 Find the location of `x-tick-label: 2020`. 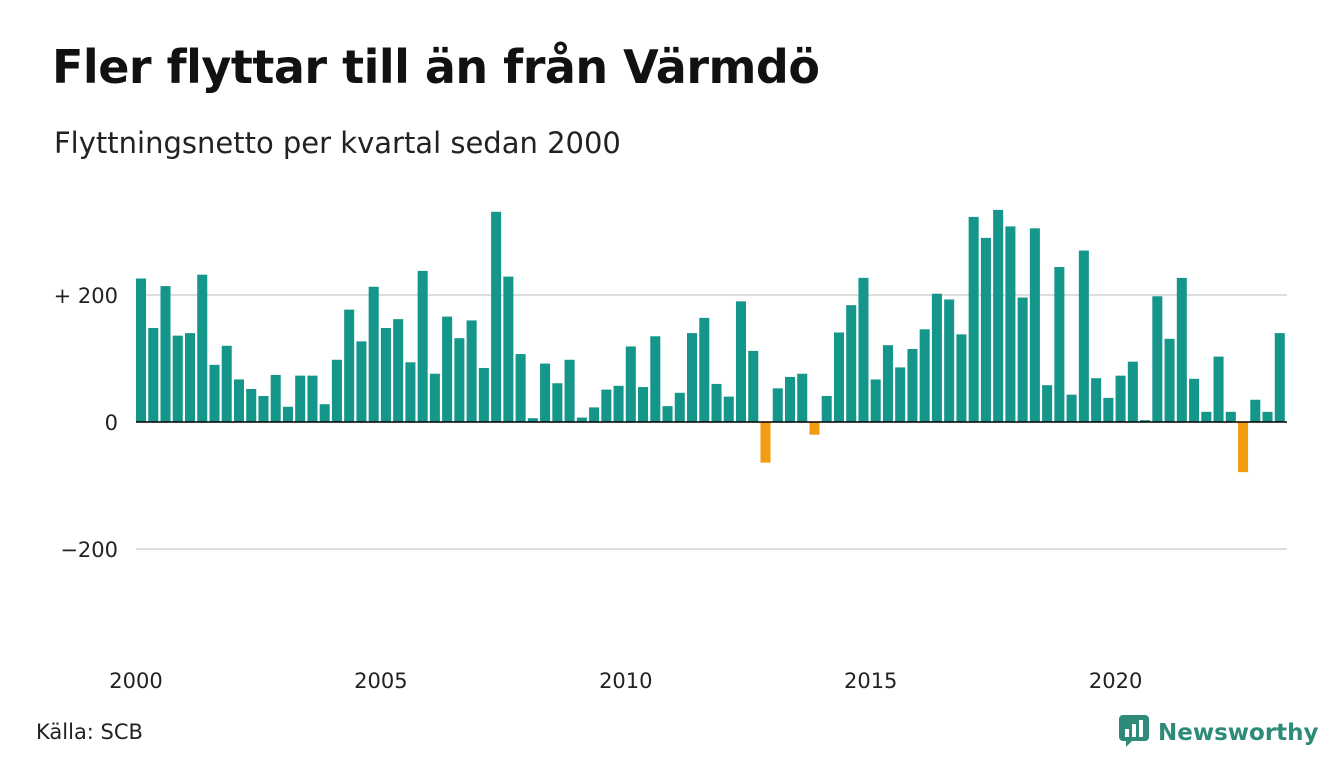

x-tick-label: 2020 is located at coordinates (1115, 681).